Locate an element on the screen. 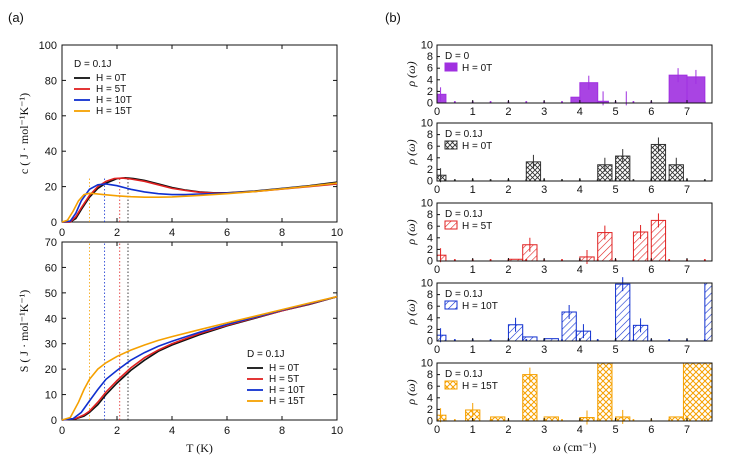 This screenshot has width=736, height=466. legend-entry: H = 5T is located at coordinates (284, 379).